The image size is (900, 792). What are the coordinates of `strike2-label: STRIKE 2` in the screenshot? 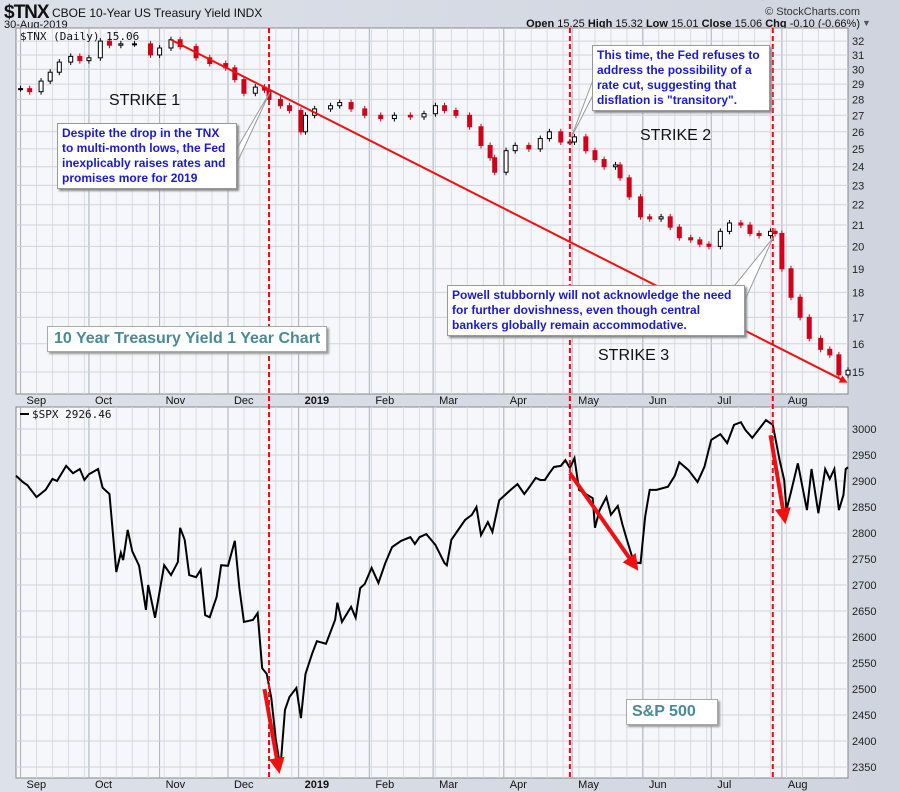 It's located at (676, 135).